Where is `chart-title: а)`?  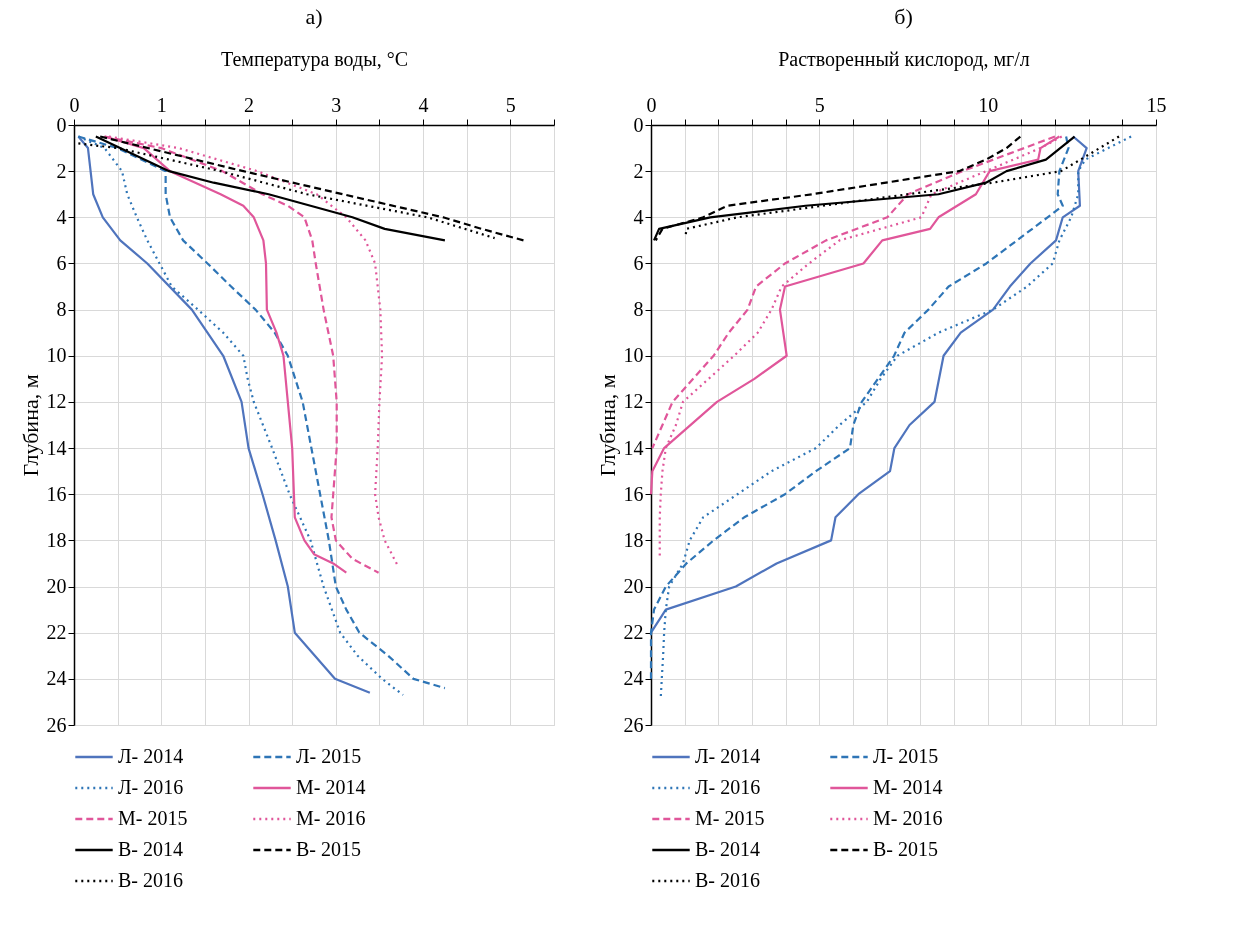 chart-title: а) is located at coordinates (314, 16).